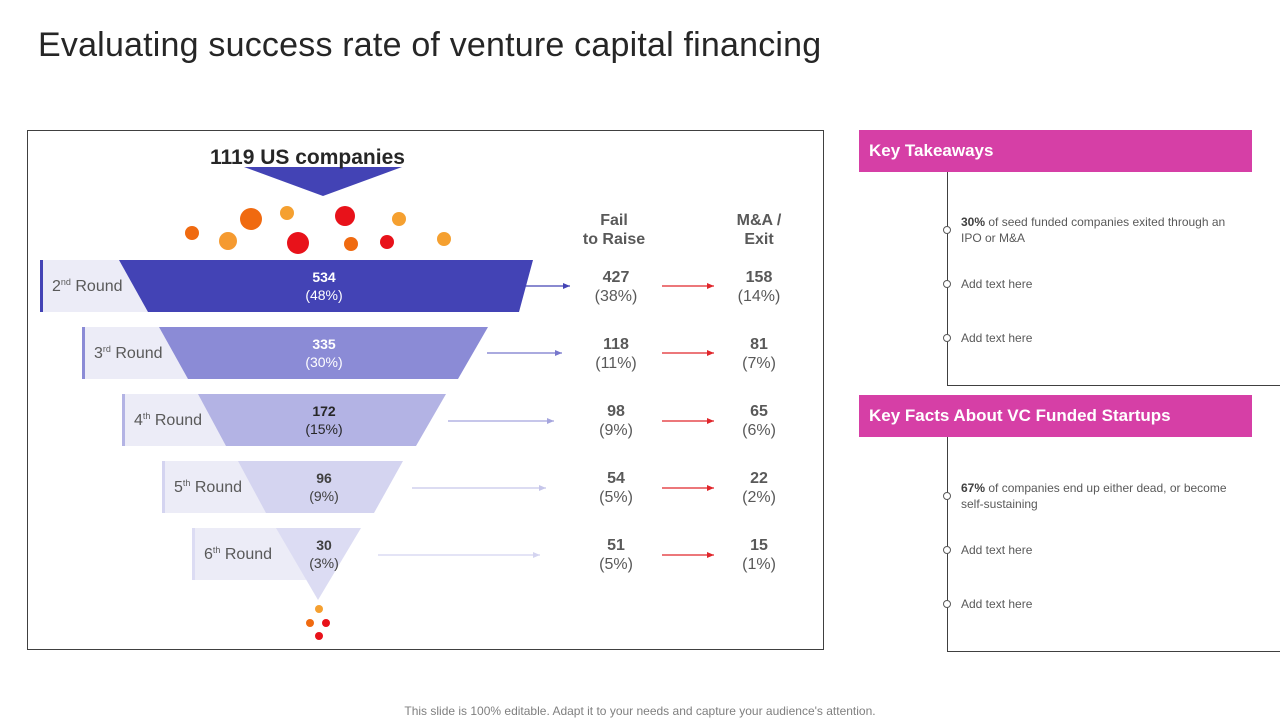 The height and width of the screenshot is (720, 1280). What do you see at coordinates (324, 487) in the screenshot?
I see `round-raised-value: 96 (9%)` at bounding box center [324, 487].